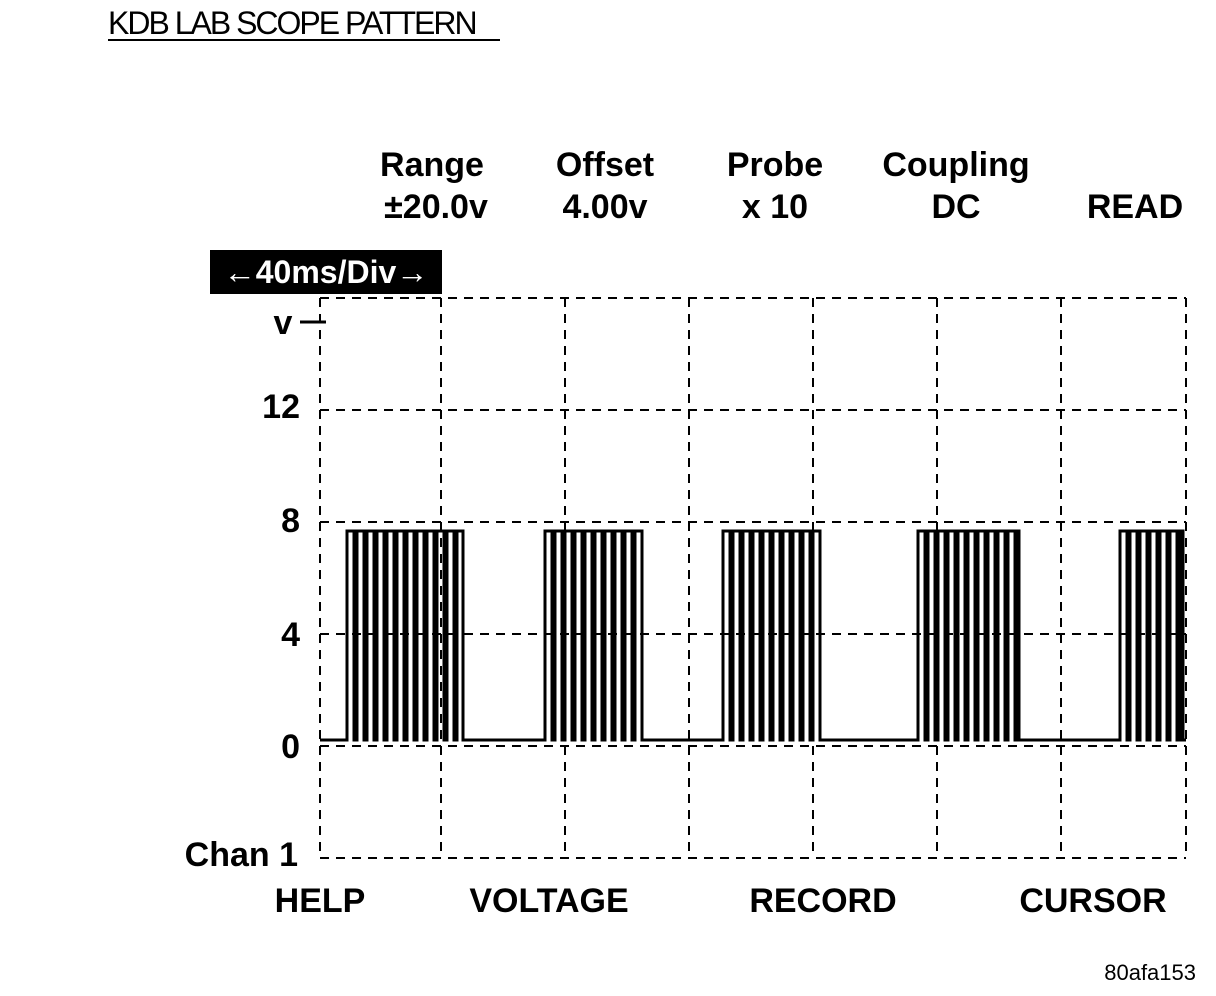 The width and height of the screenshot is (1216, 996). Describe the element at coordinates (548, 901) in the screenshot. I see `softkey: VOLTAGE` at that location.